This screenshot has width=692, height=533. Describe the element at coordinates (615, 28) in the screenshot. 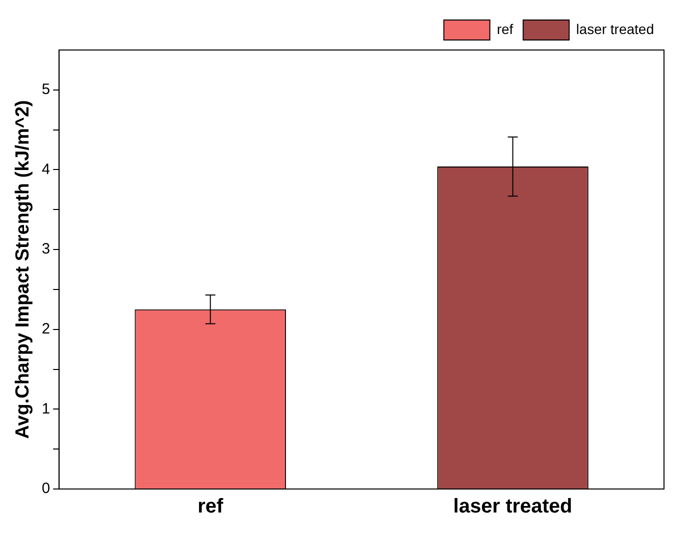

I see `legend-label: laser treated` at that location.